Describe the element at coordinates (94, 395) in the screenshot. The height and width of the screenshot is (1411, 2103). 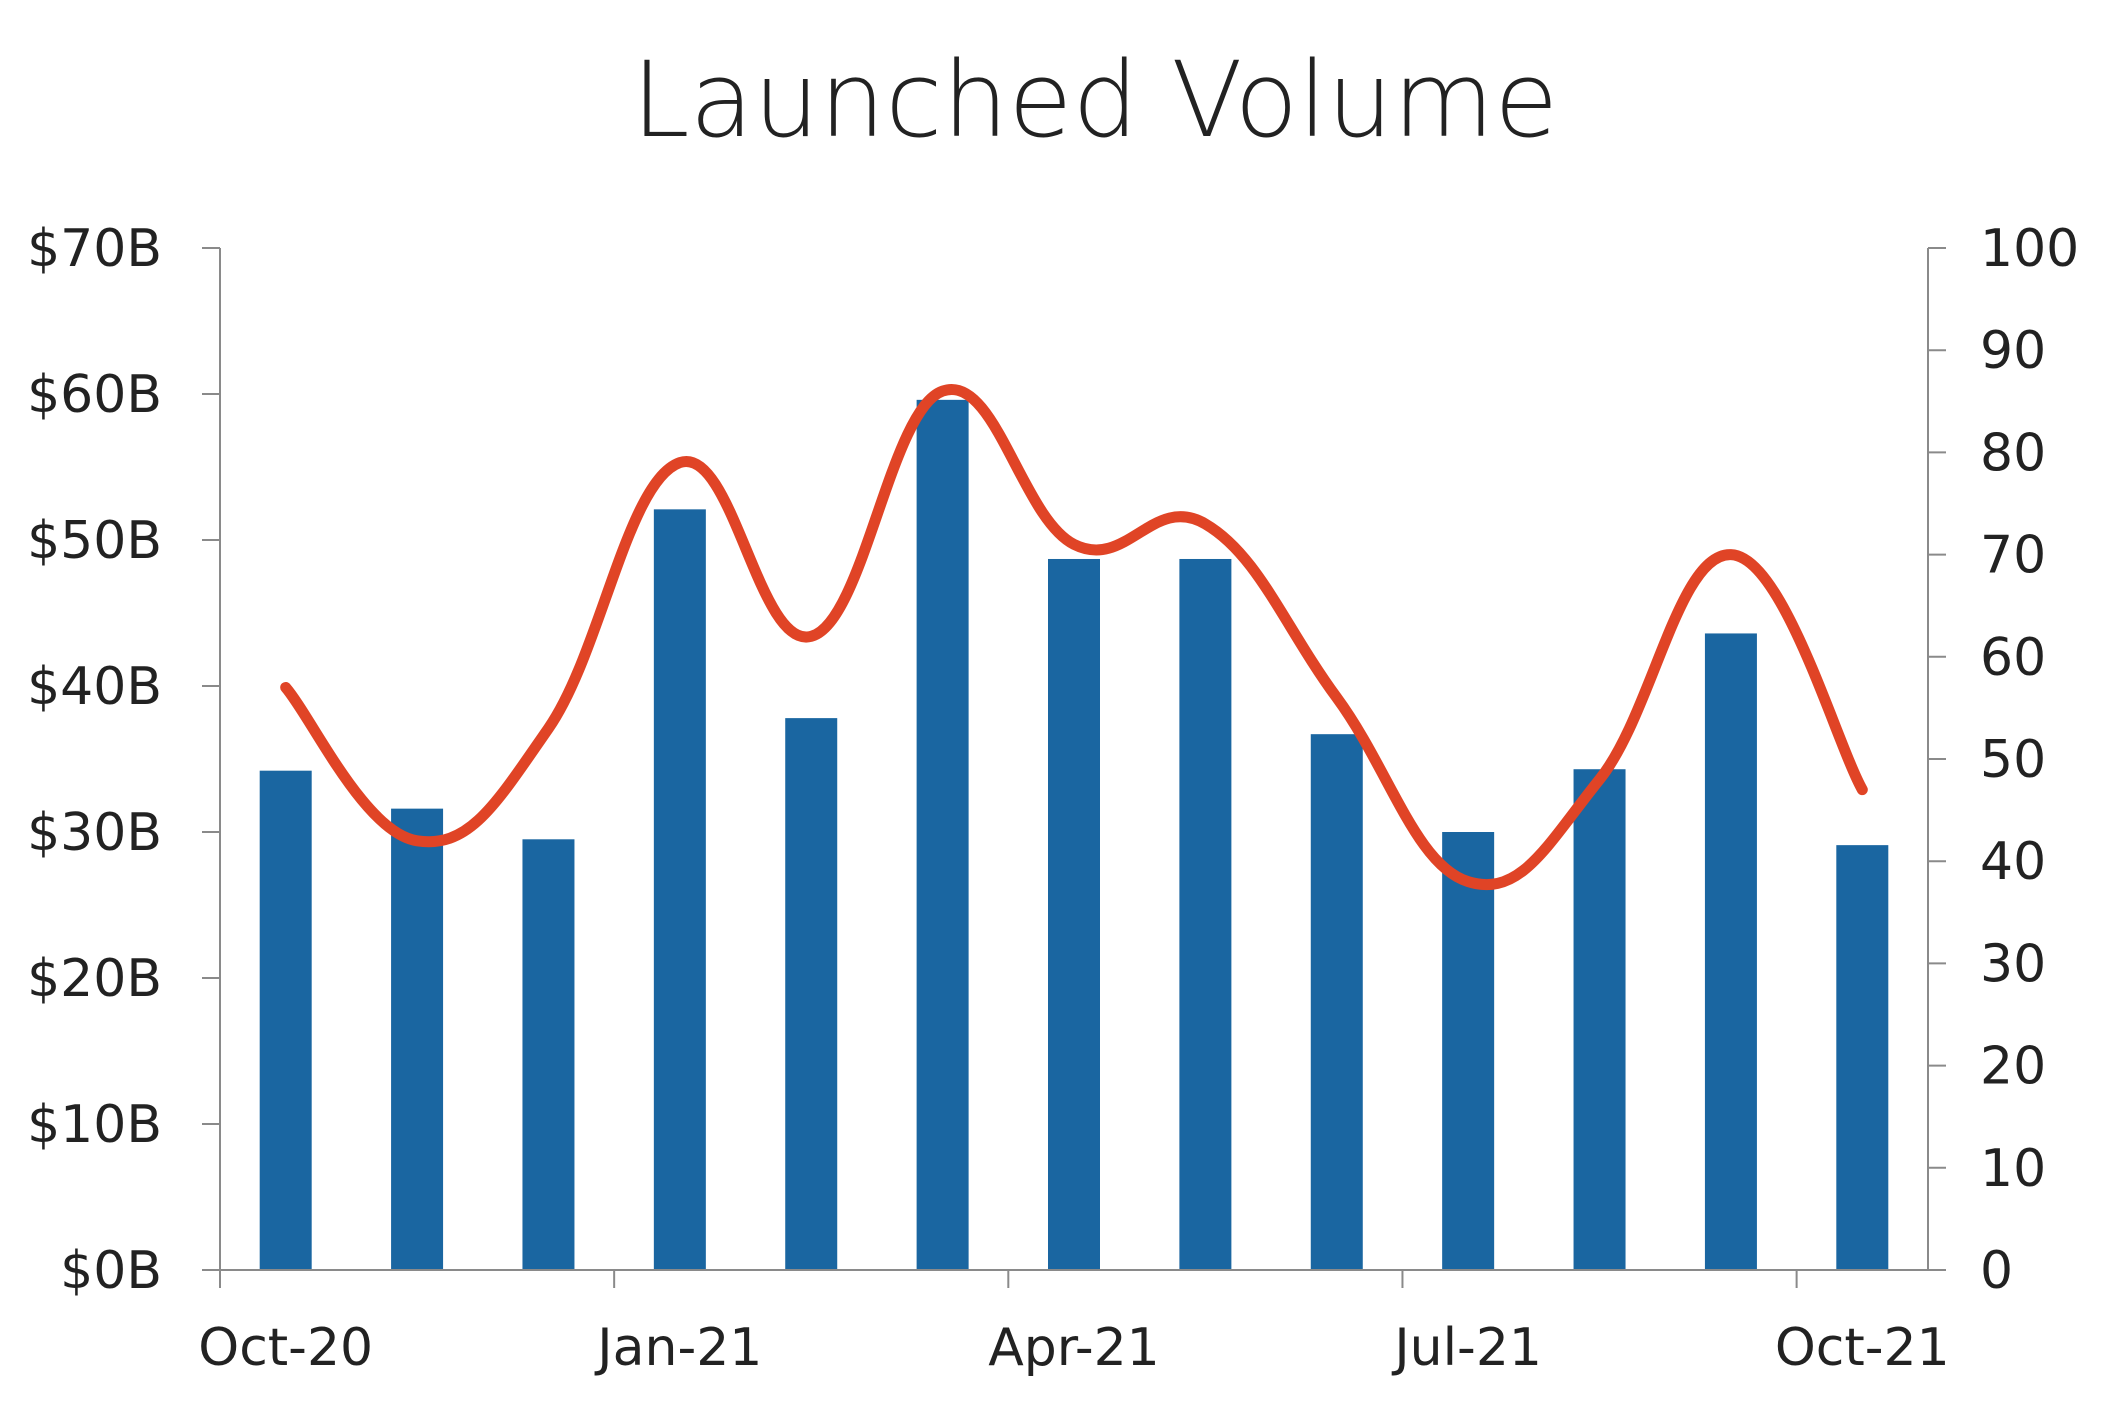
I see `y-left-tick-label: $60B` at that location.